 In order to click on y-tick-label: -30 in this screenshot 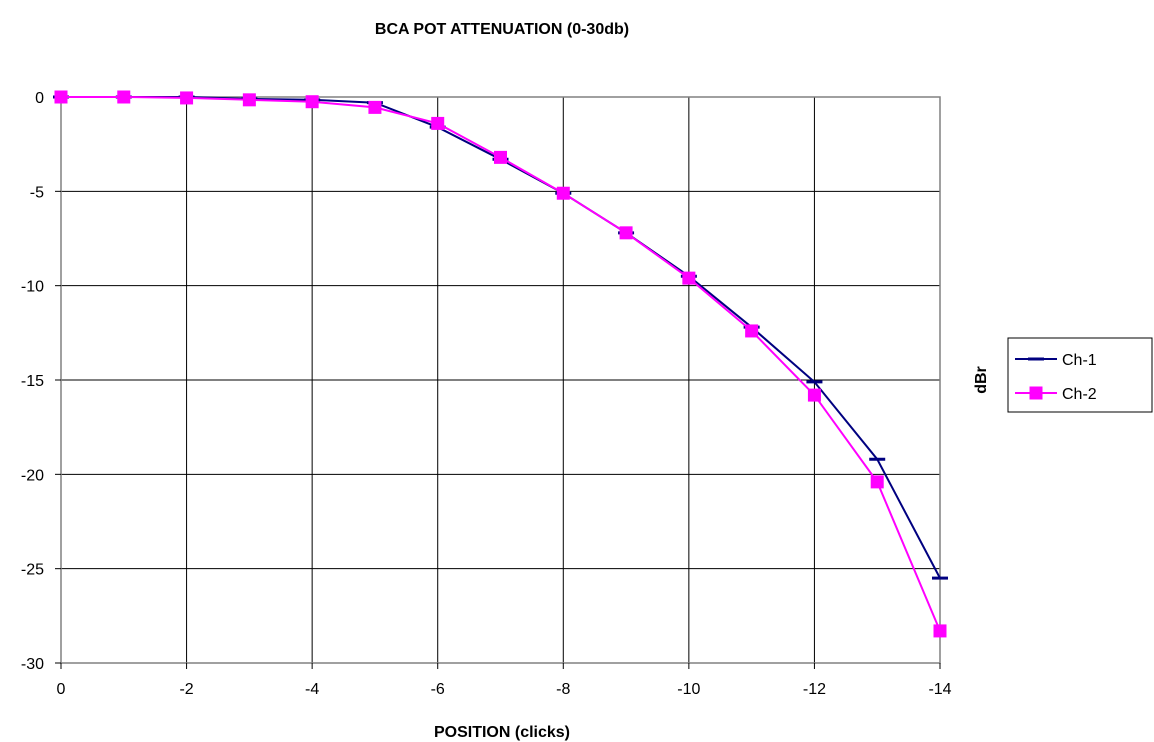, I will do `click(32, 664)`.